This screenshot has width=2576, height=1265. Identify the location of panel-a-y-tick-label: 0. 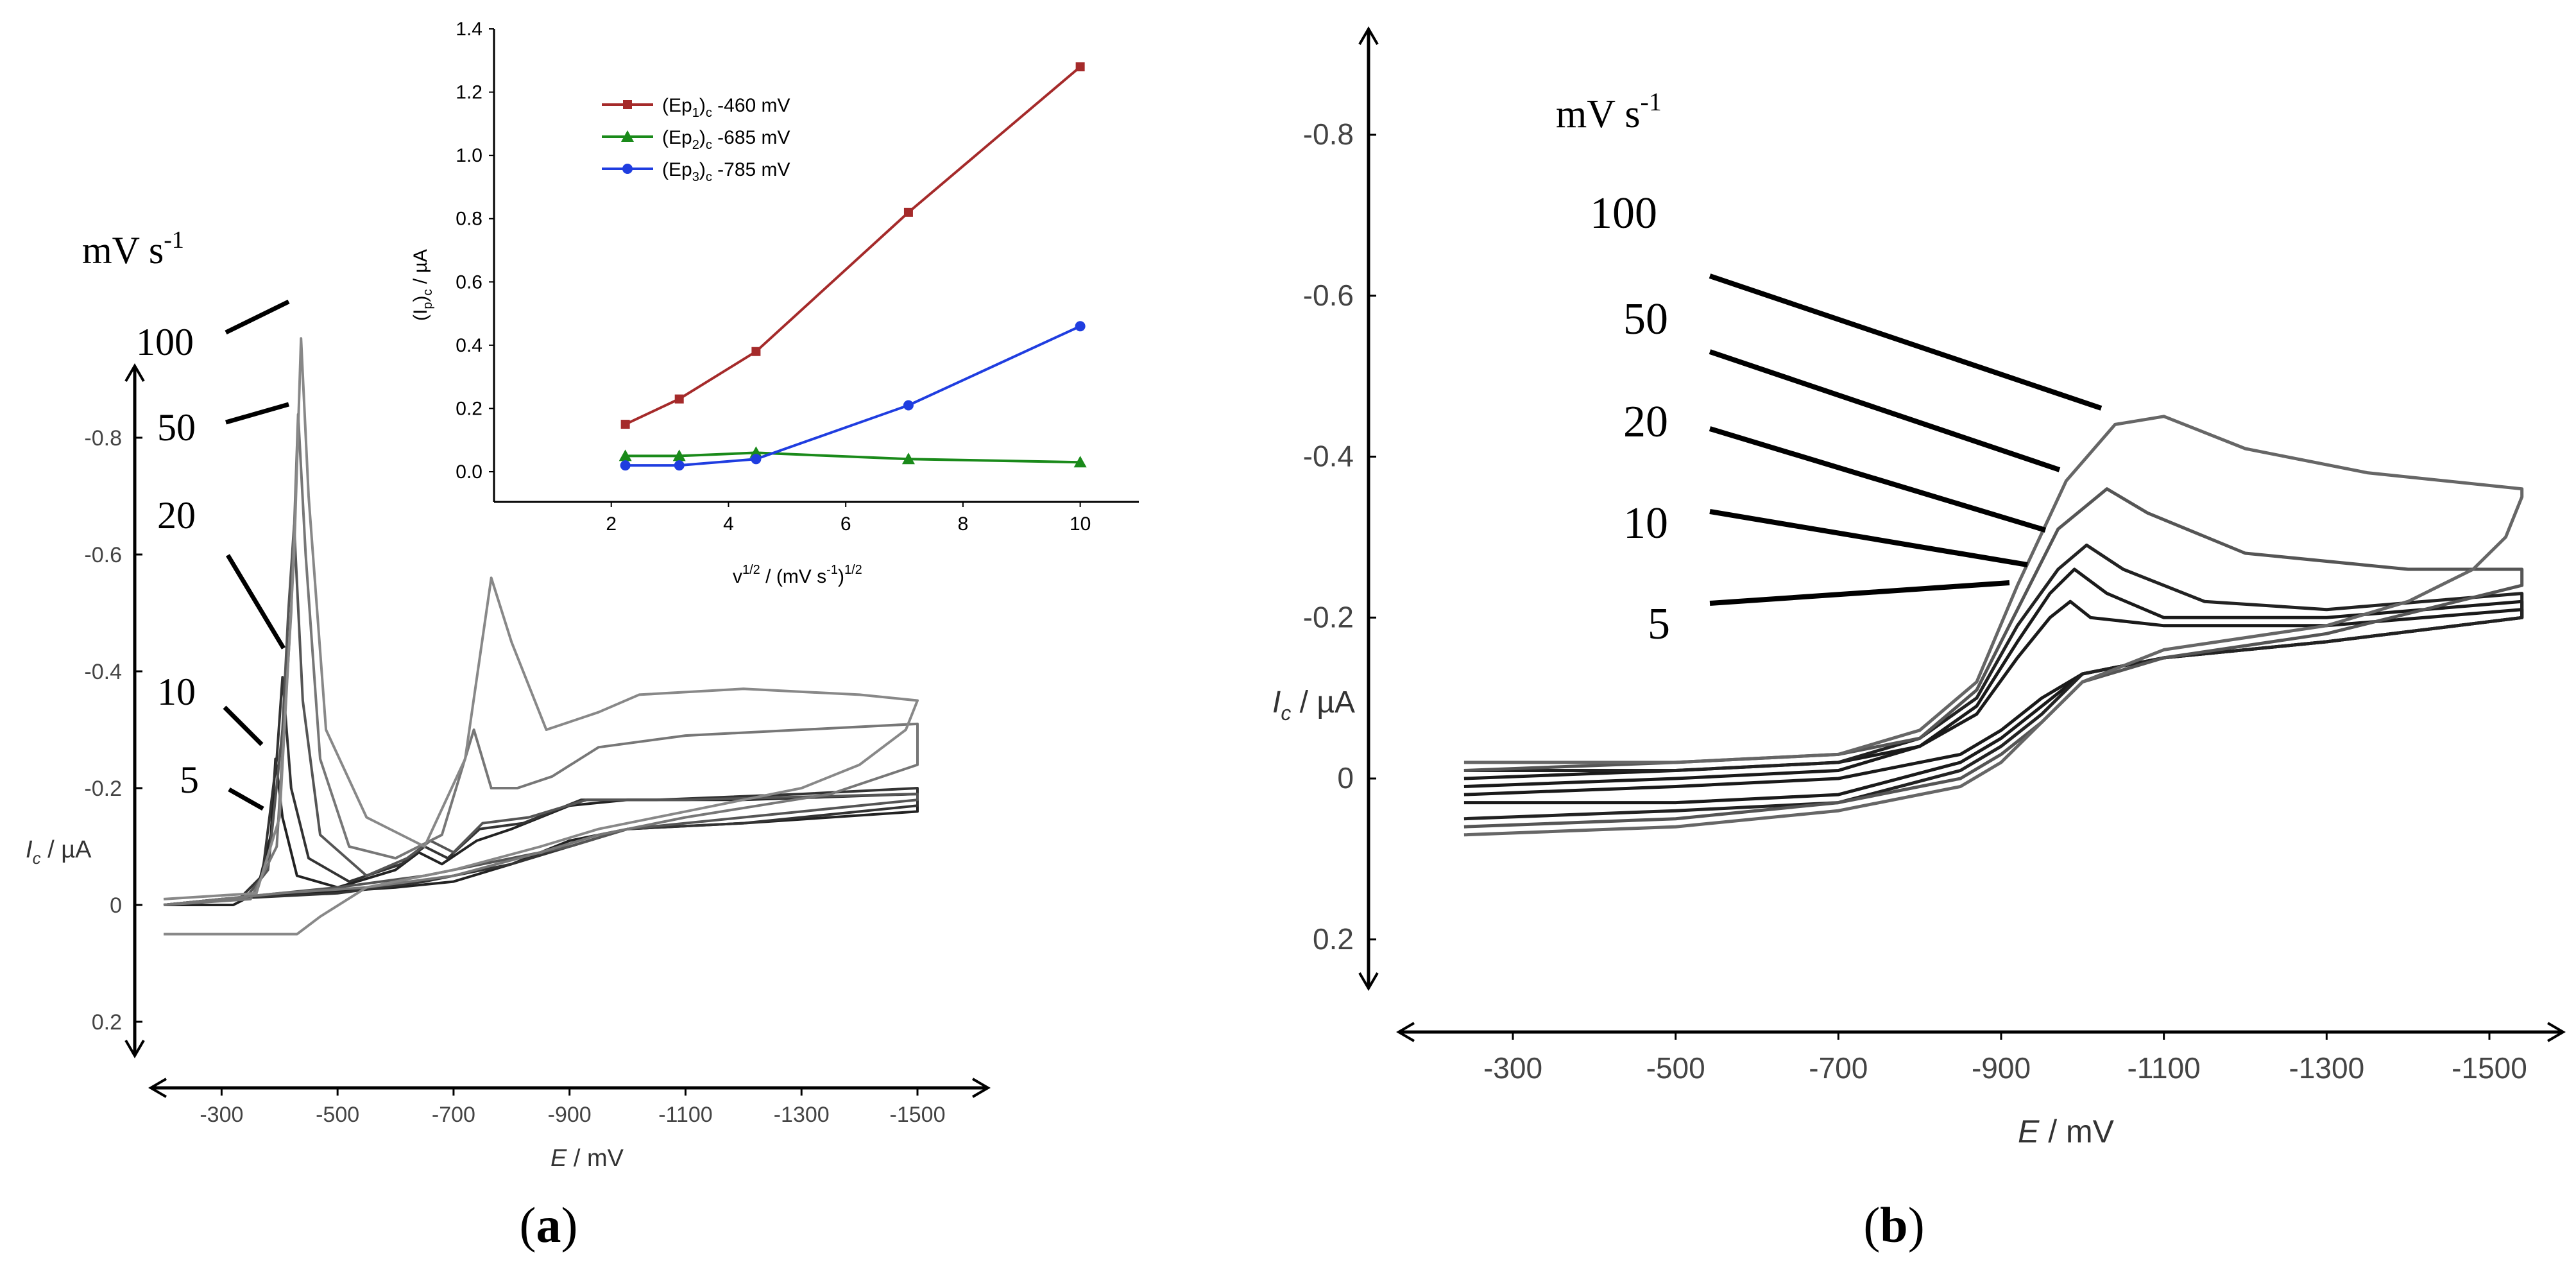
(116, 906).